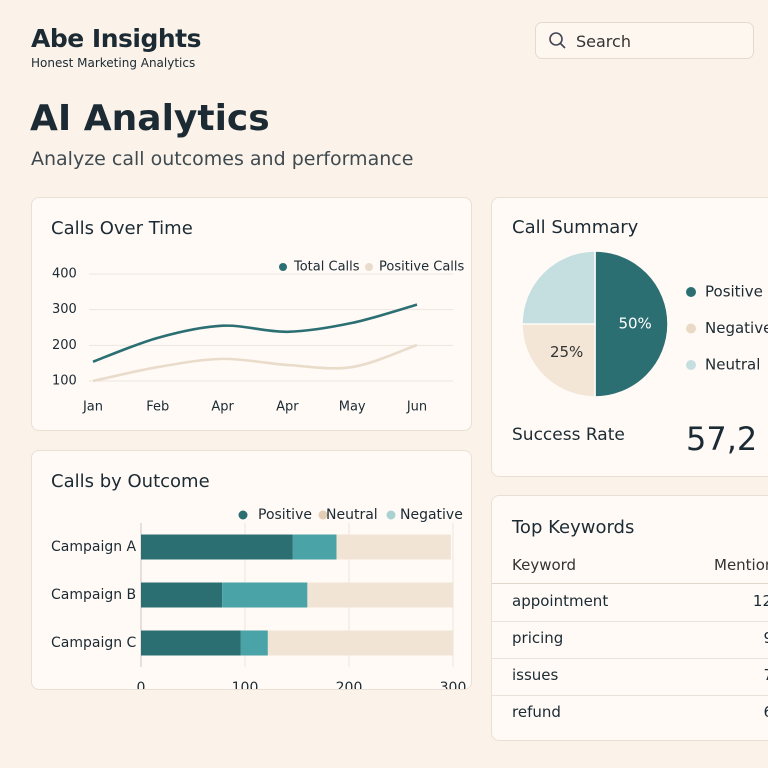 The image size is (768, 768). Describe the element at coordinates (141, 685) in the screenshot. I see `x-tick-label: 0` at that location.